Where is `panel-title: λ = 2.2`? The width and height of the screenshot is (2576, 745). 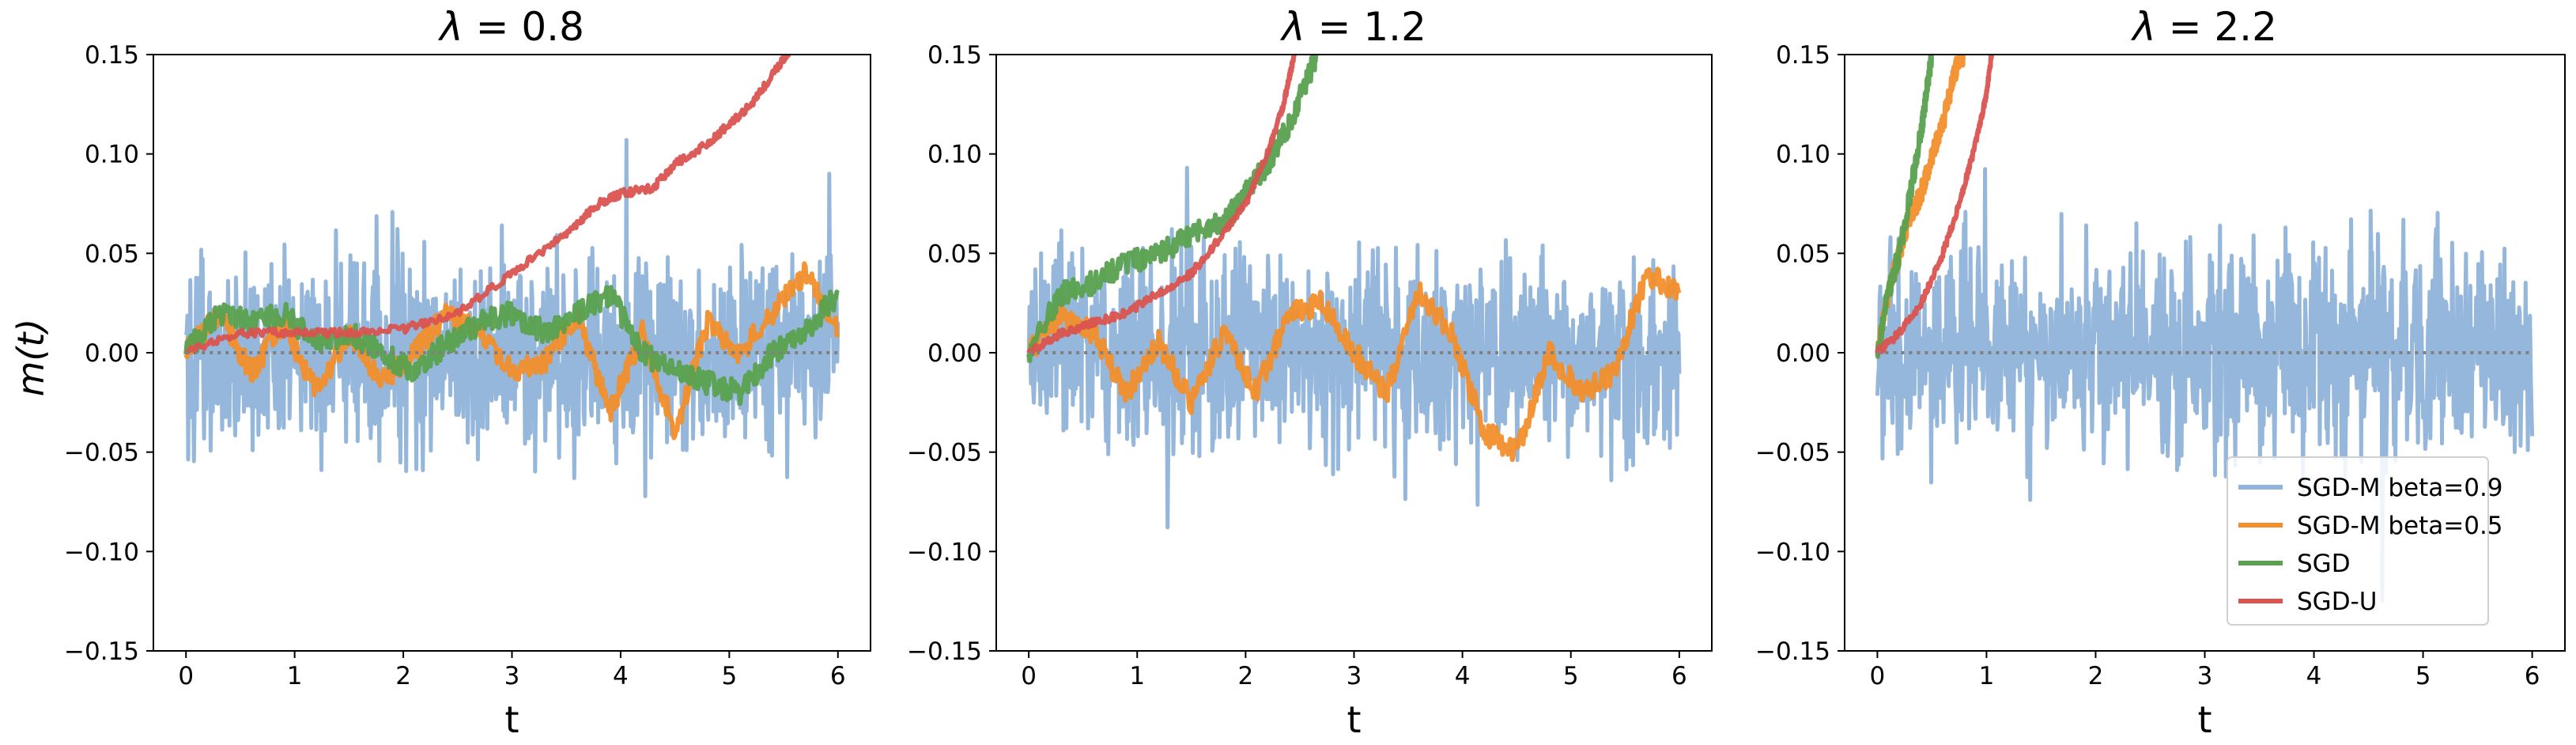
panel-title: λ = 2.2 is located at coordinates (2203, 27).